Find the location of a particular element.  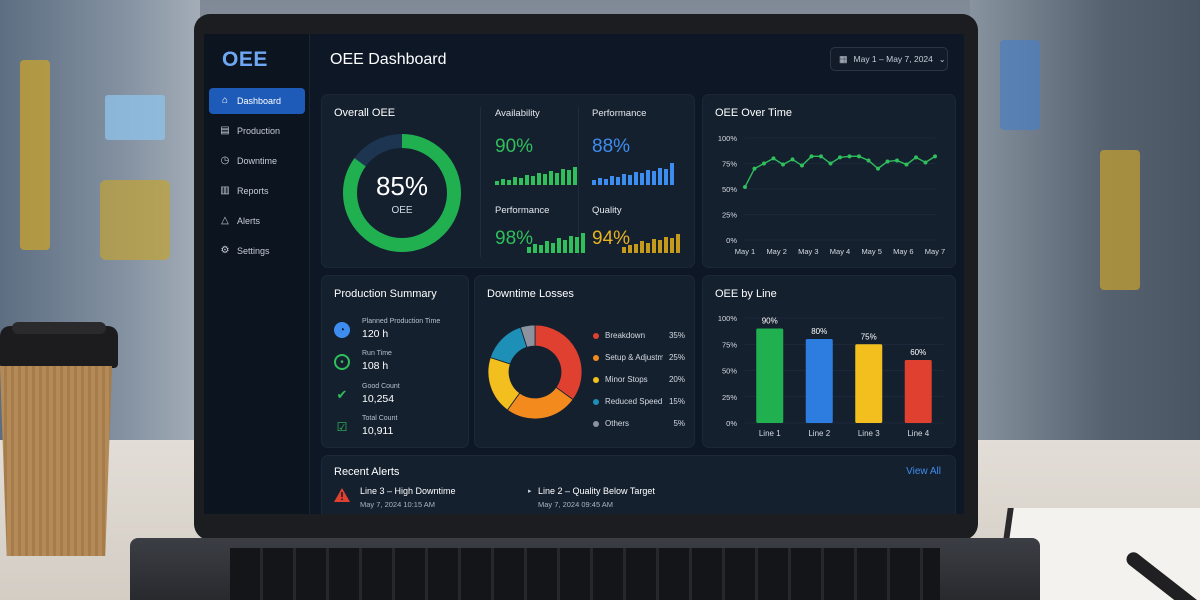

date-range-picker: ▦ May 1 – May 7, 2024 ⌄ is located at coordinates (889, 59).